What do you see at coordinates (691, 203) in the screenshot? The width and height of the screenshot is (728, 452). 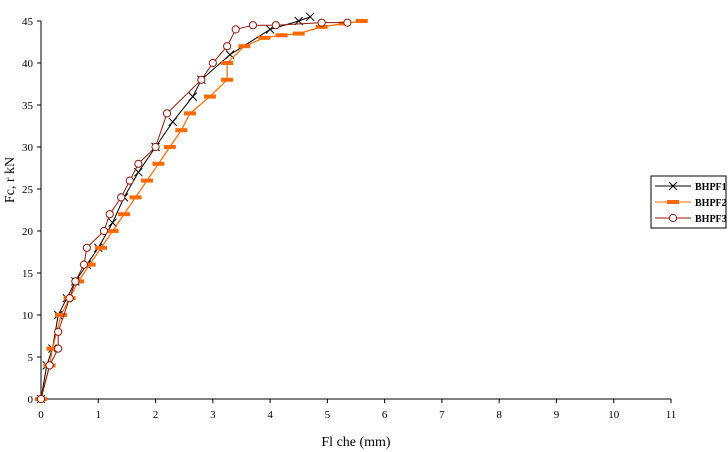 I see `legend-item: BHPF2` at bounding box center [691, 203].